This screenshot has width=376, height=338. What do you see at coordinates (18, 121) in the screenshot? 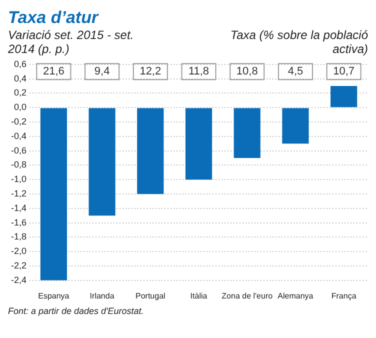
I see `y-tick-label: -0,2` at bounding box center [18, 121].